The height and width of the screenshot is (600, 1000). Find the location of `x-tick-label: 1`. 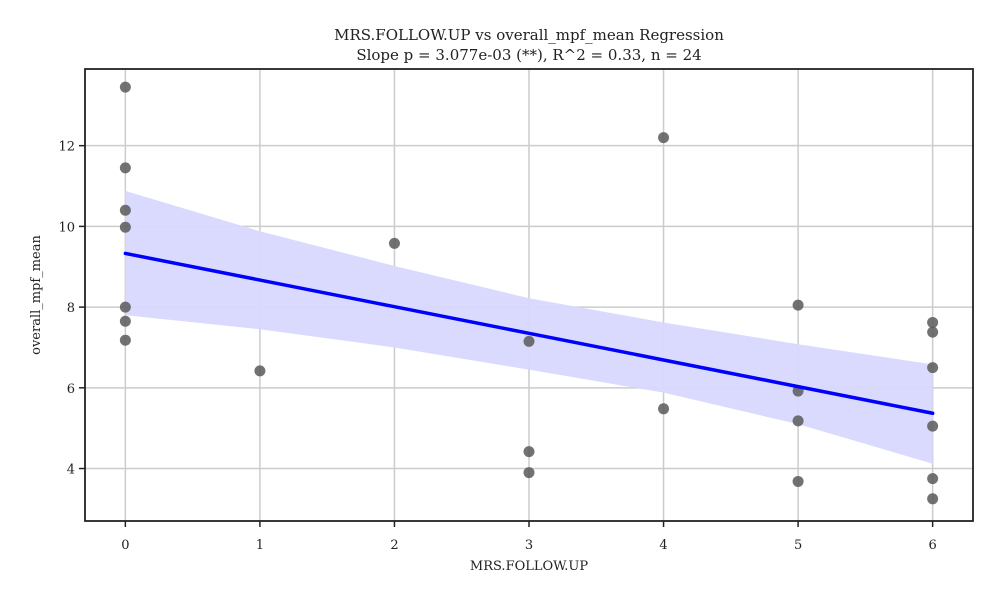

x-tick-label: 1 is located at coordinates (260, 545).